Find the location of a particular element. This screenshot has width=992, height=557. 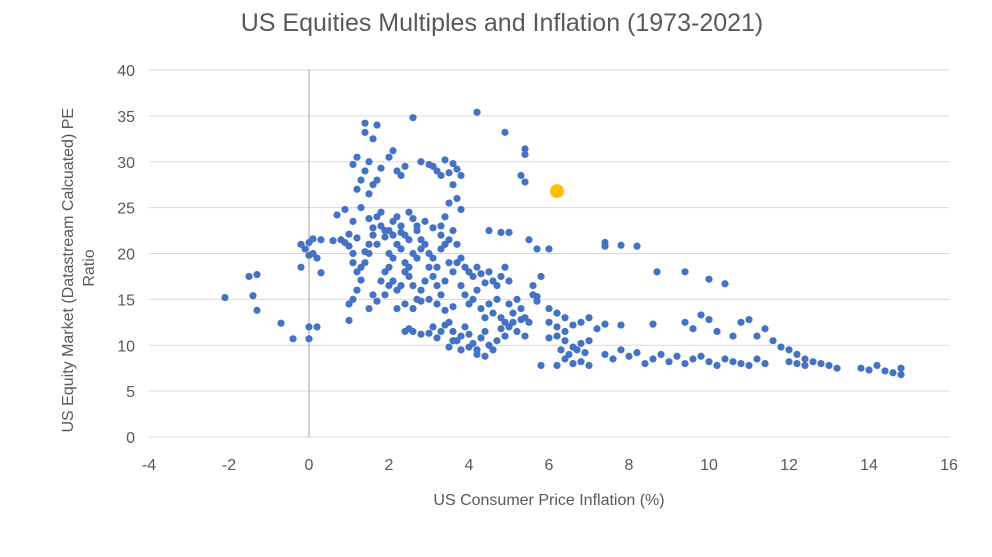

y-tick-label: 5 is located at coordinates (130, 392).